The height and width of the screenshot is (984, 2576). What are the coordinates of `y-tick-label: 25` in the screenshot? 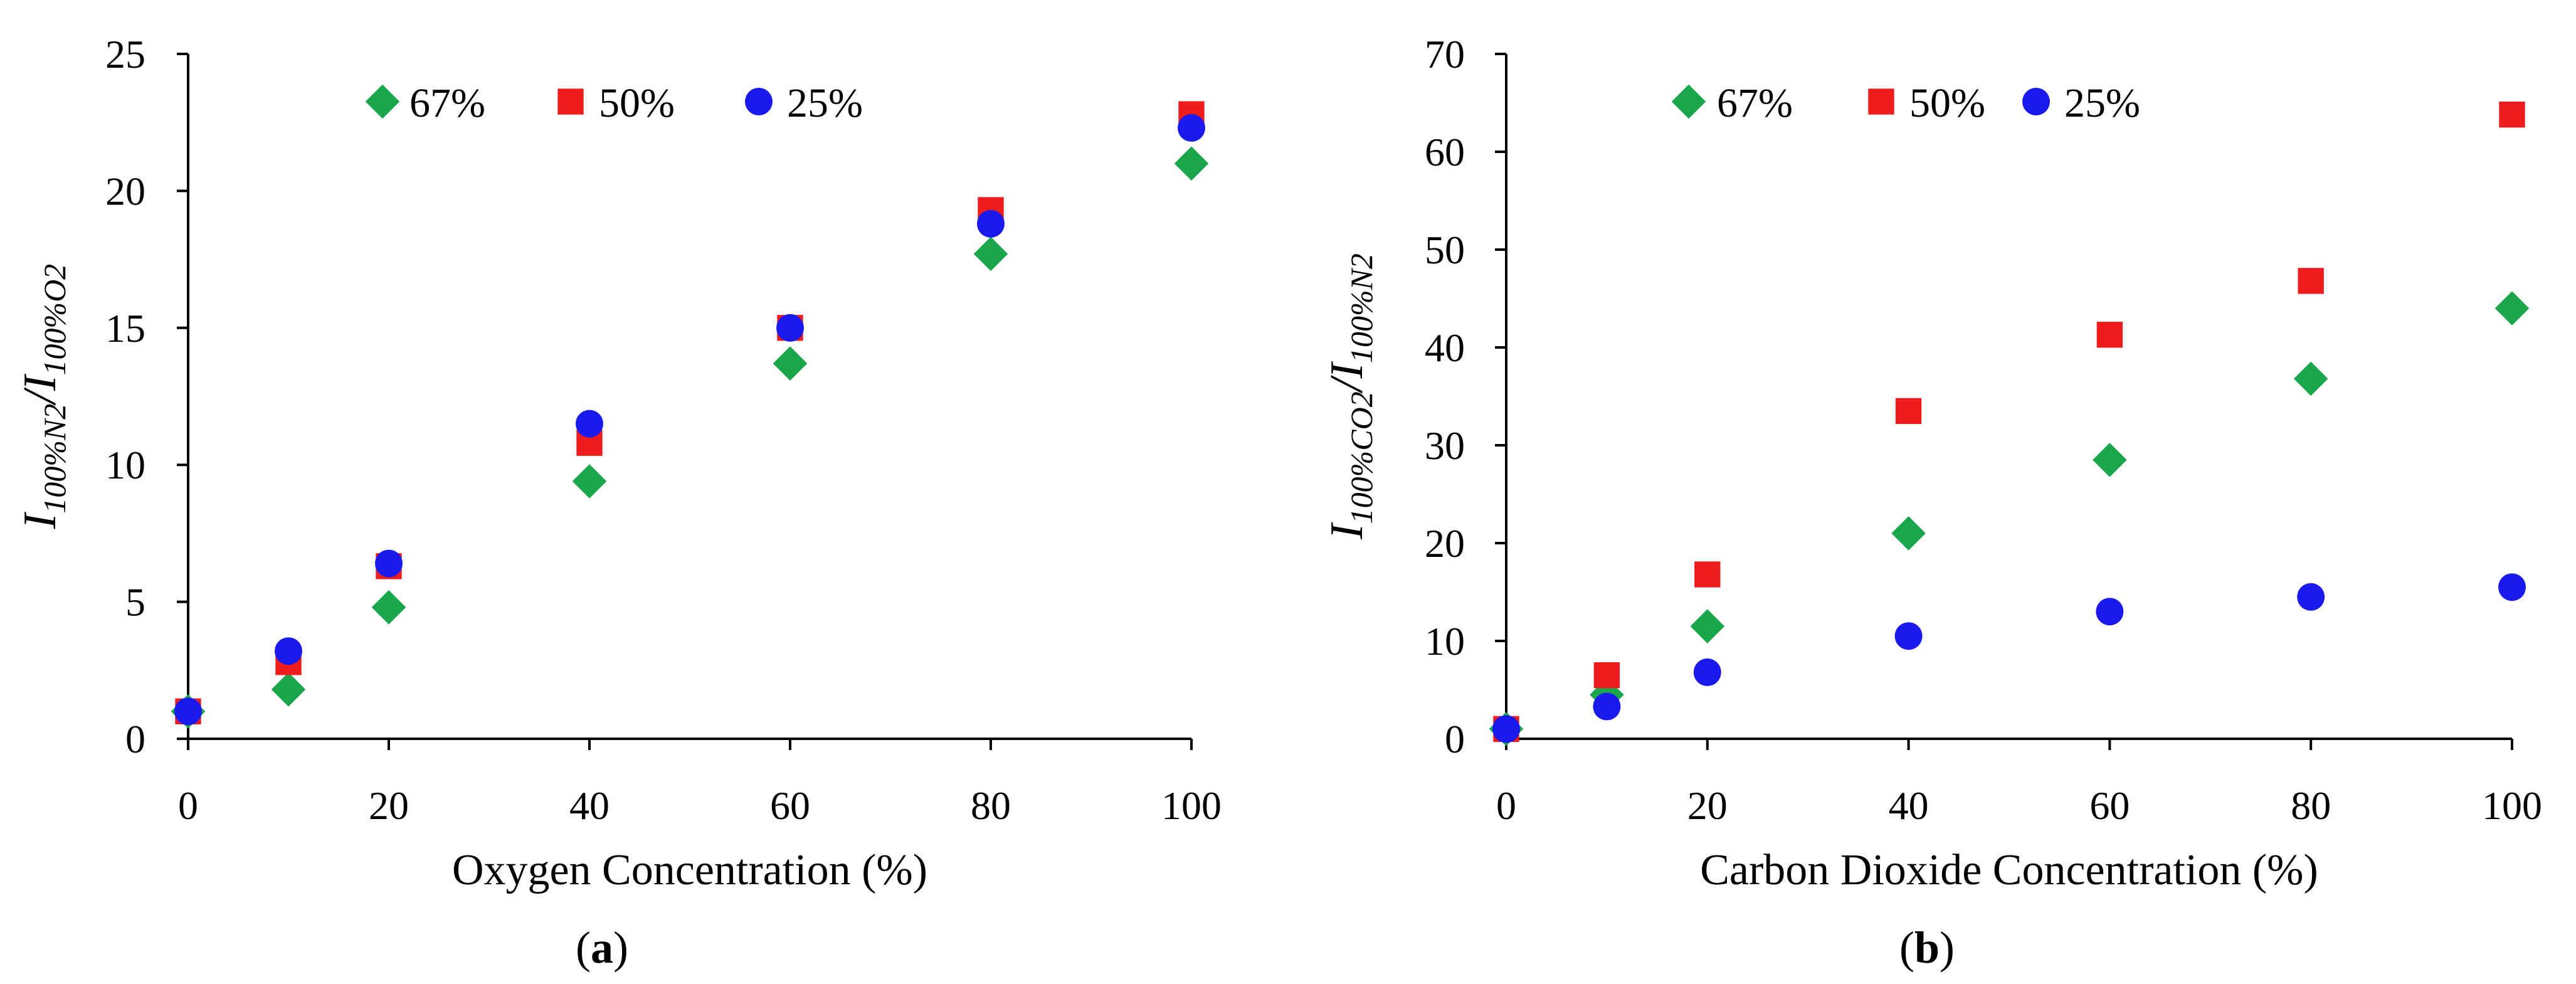 It's located at (125, 54).